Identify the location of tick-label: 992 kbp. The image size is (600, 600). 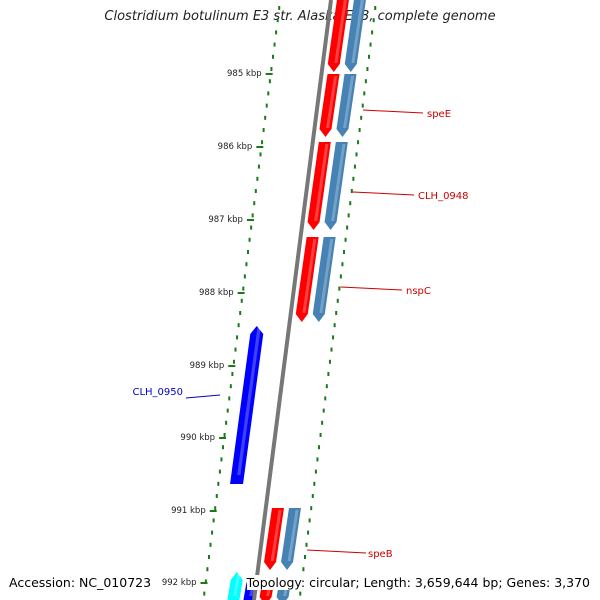
(179, 583).